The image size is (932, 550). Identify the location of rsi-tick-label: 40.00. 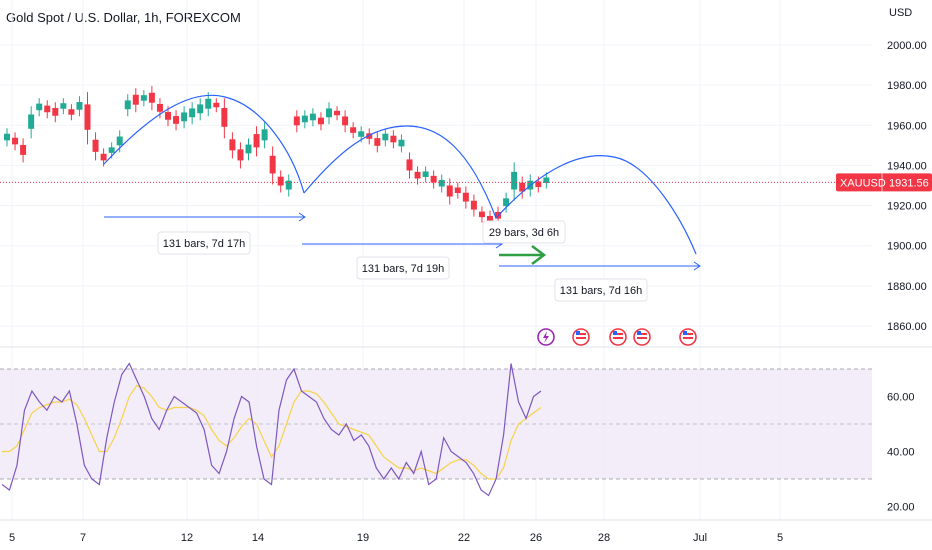
(901, 453).